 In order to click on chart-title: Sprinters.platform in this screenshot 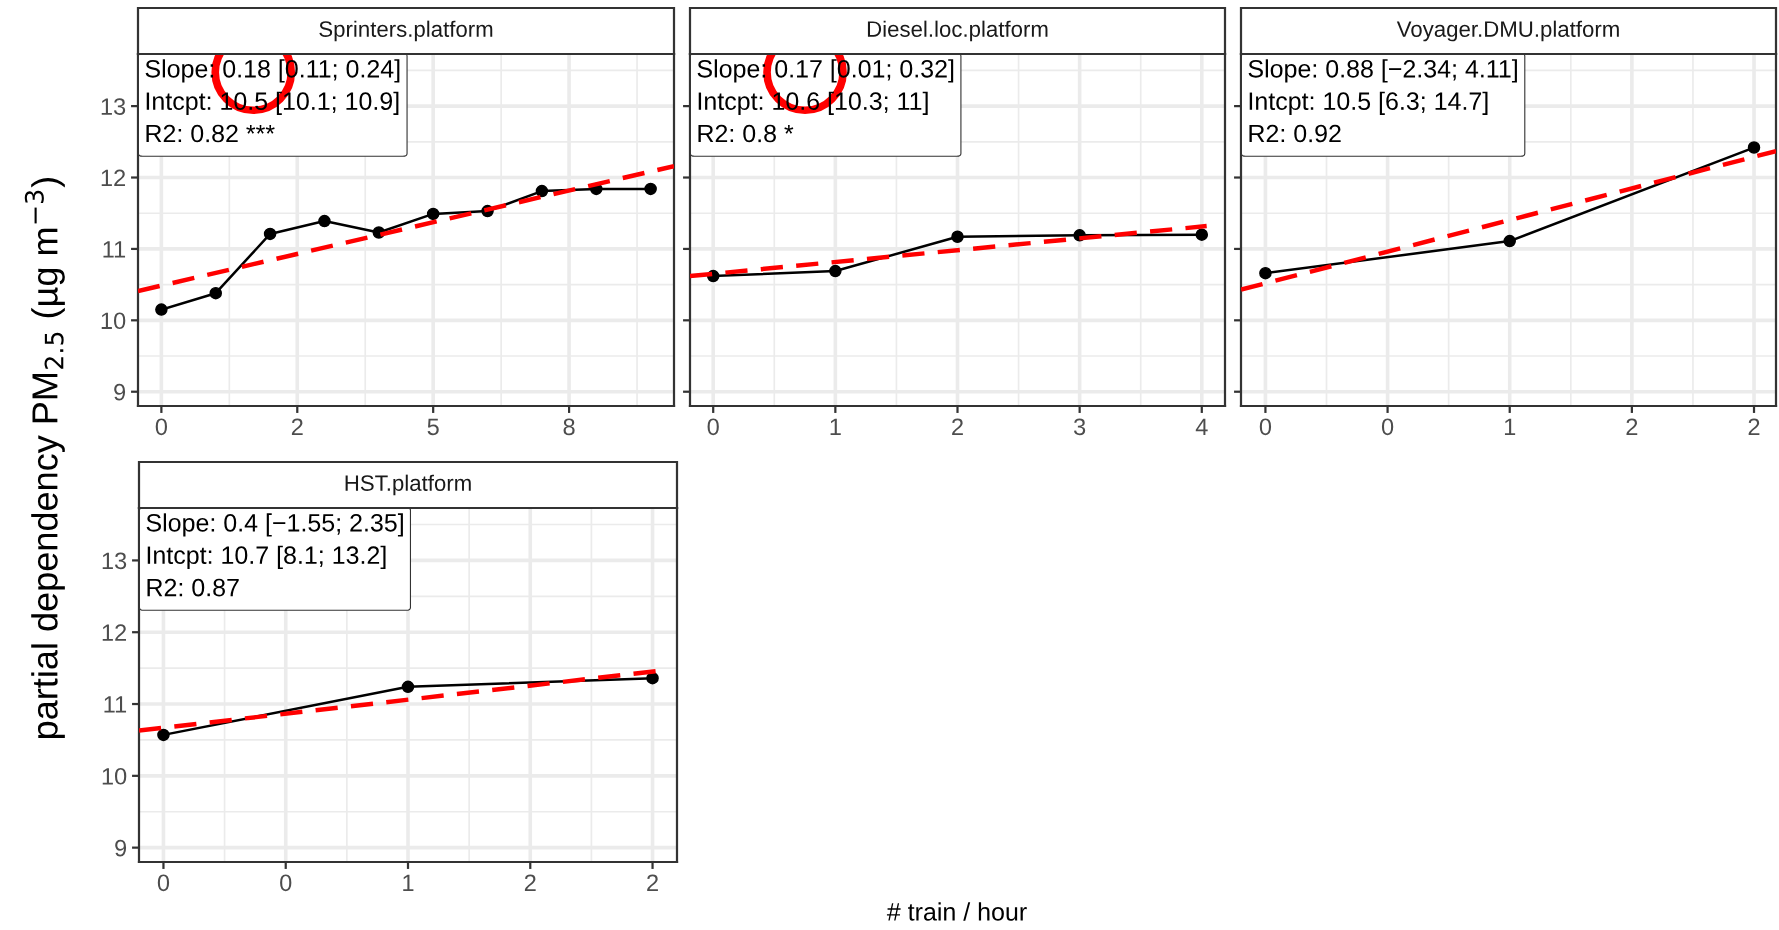, I will do `click(406, 31)`.